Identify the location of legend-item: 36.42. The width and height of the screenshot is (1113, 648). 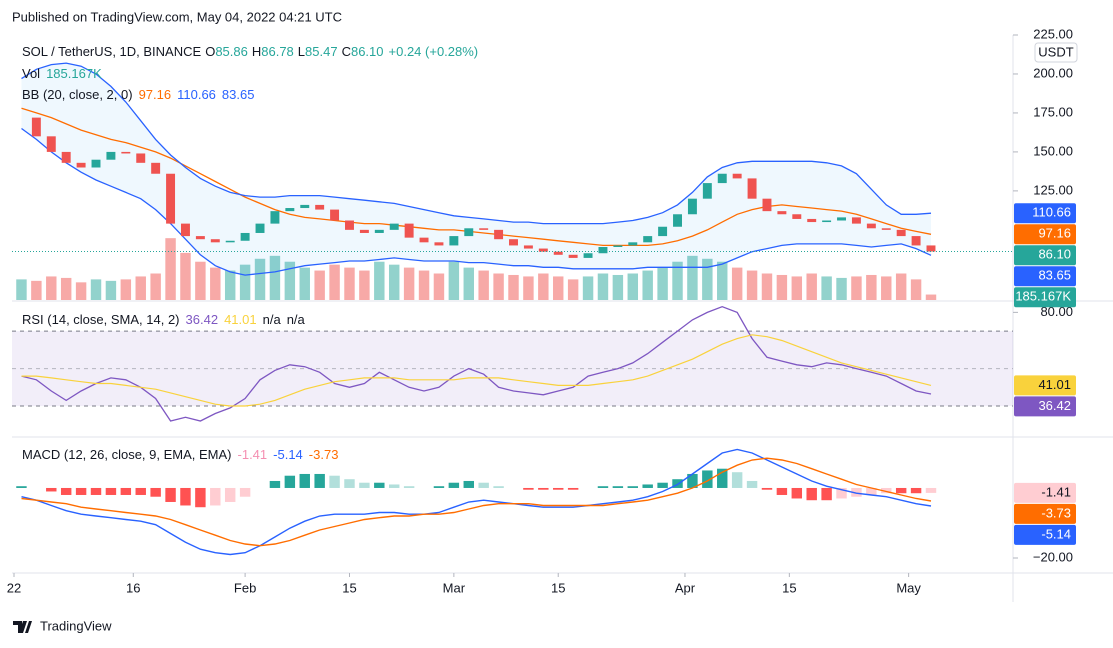
(202, 319).